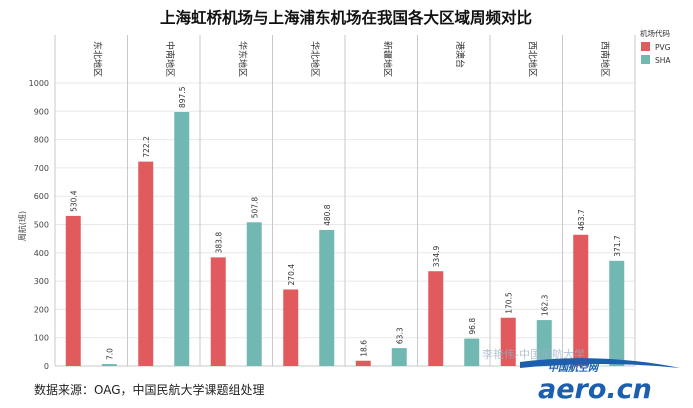 This screenshot has width=693, height=408. I want to click on value-label: 96.8, so click(472, 326).